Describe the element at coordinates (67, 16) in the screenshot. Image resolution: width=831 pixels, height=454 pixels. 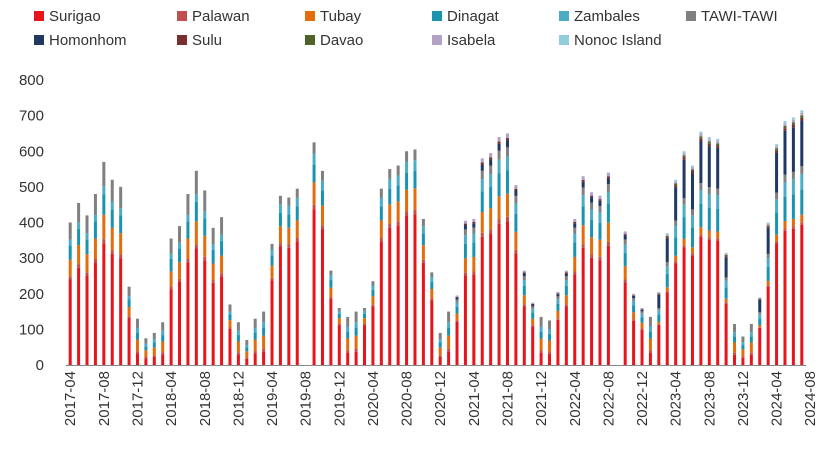
I see `legend-item: Surigao` at that location.